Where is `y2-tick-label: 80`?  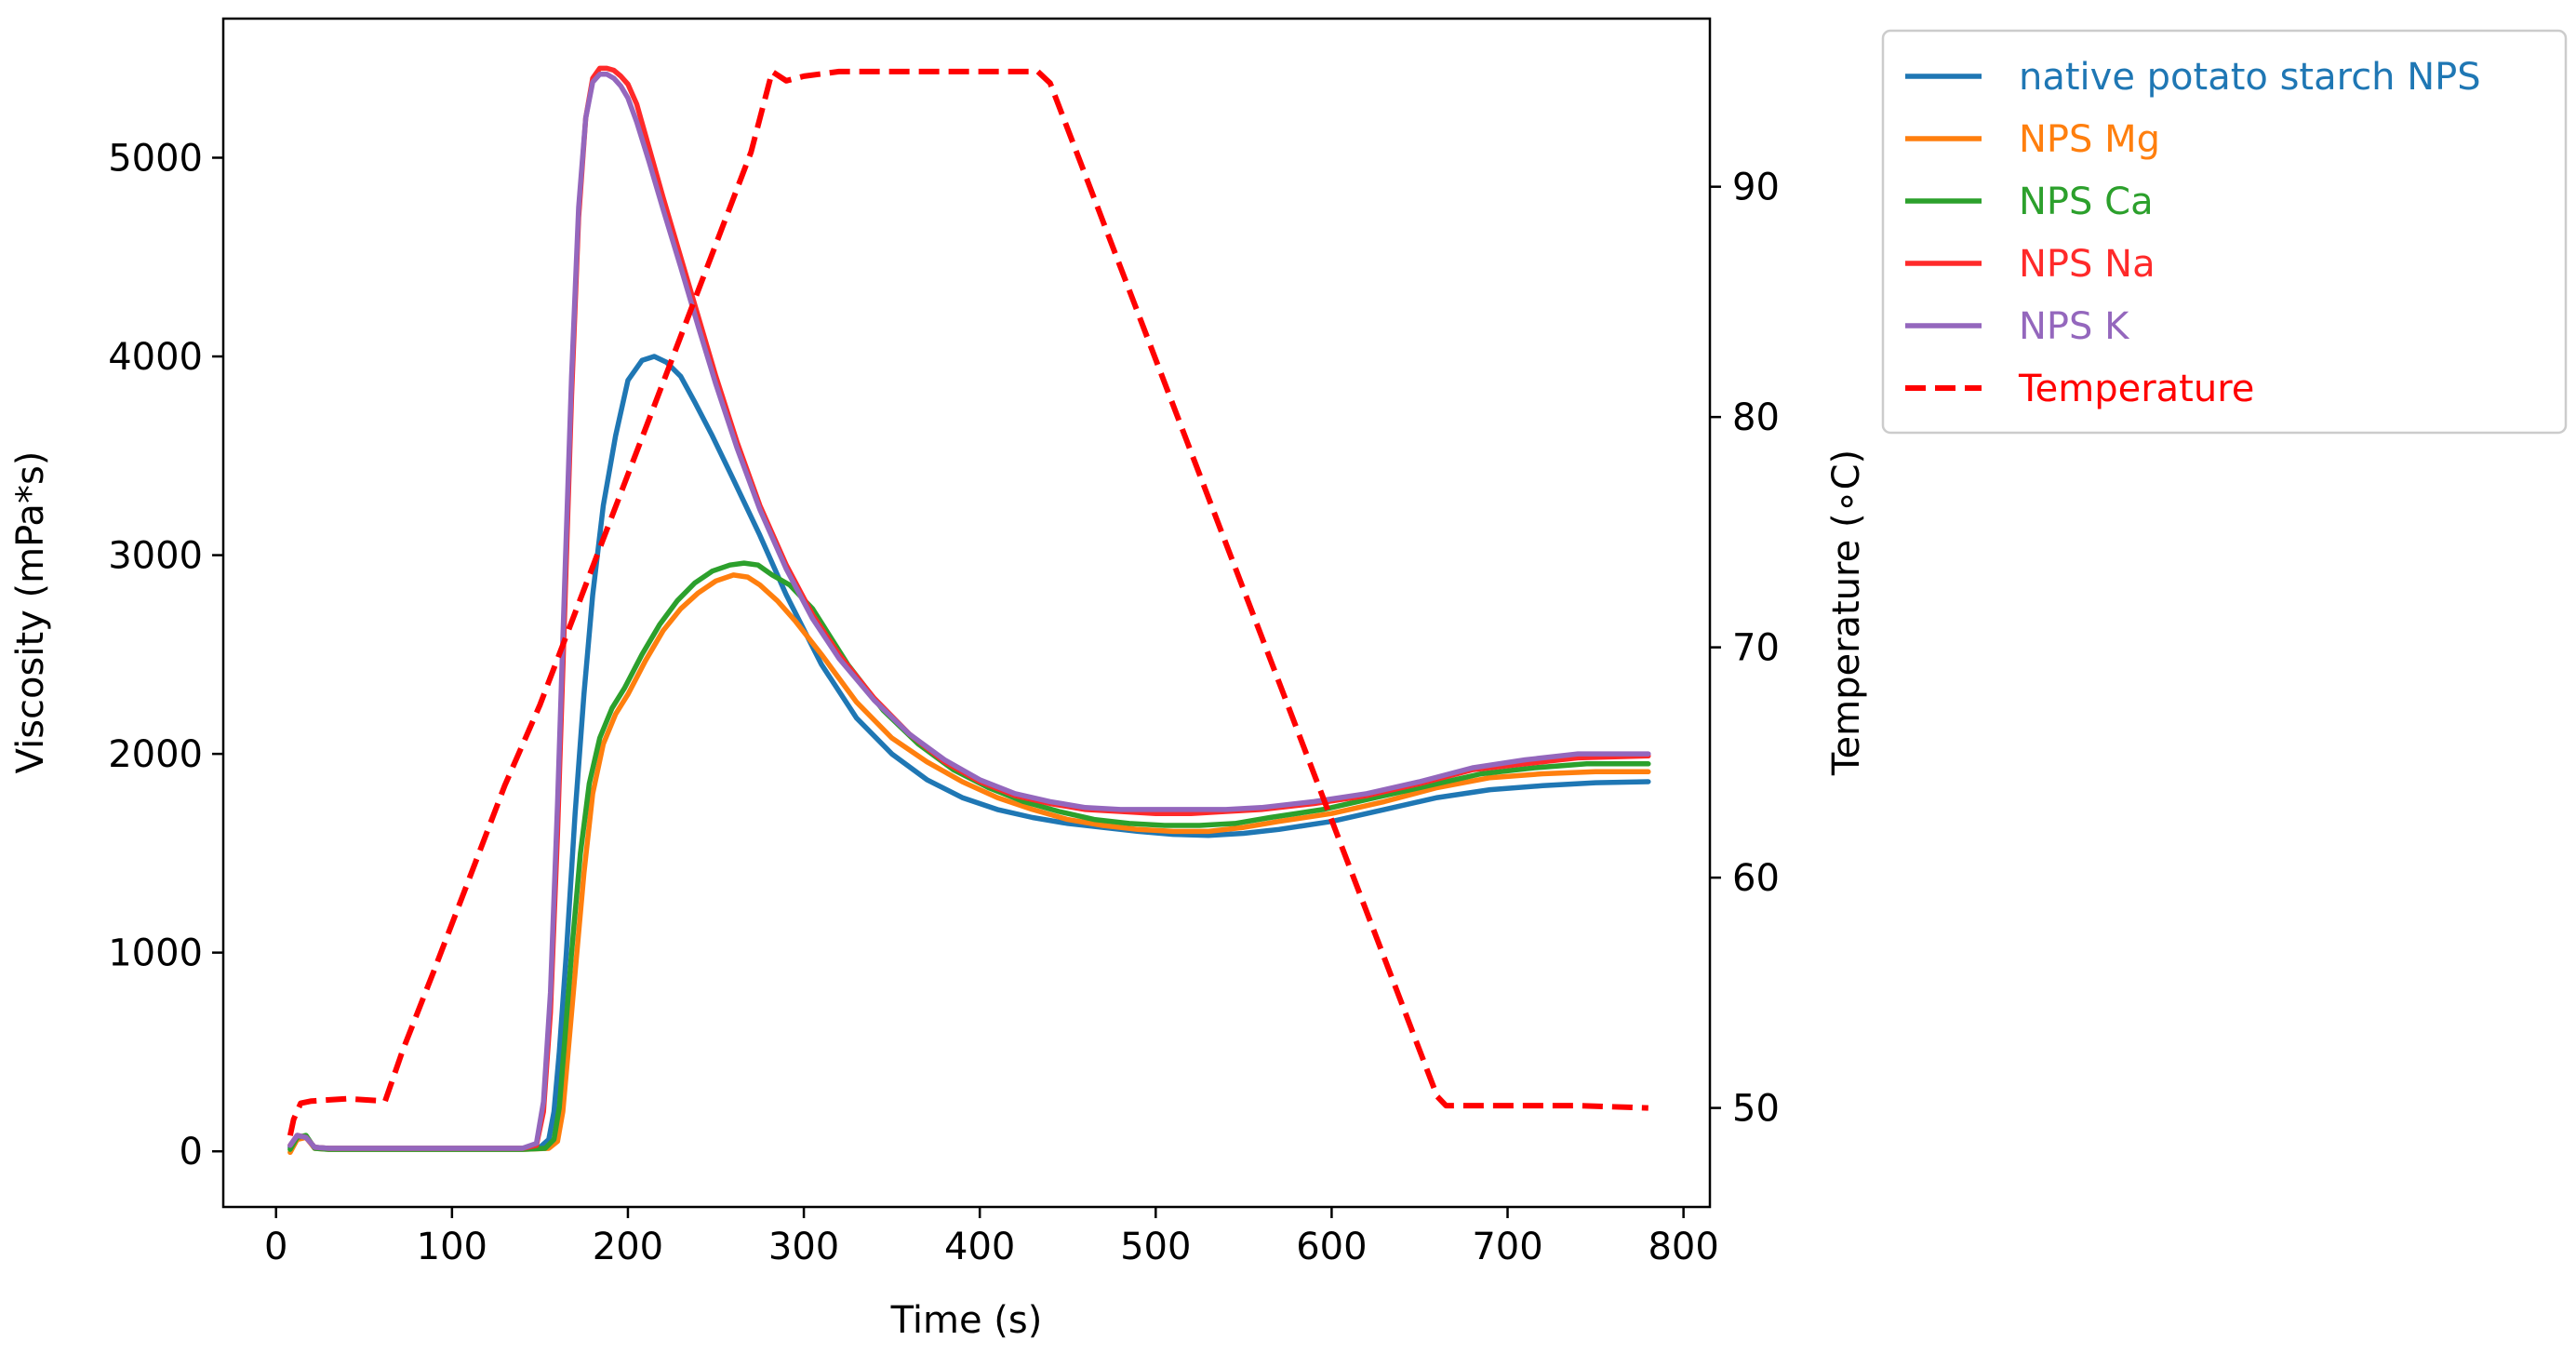
y2-tick-label: 80 is located at coordinates (1756, 417).